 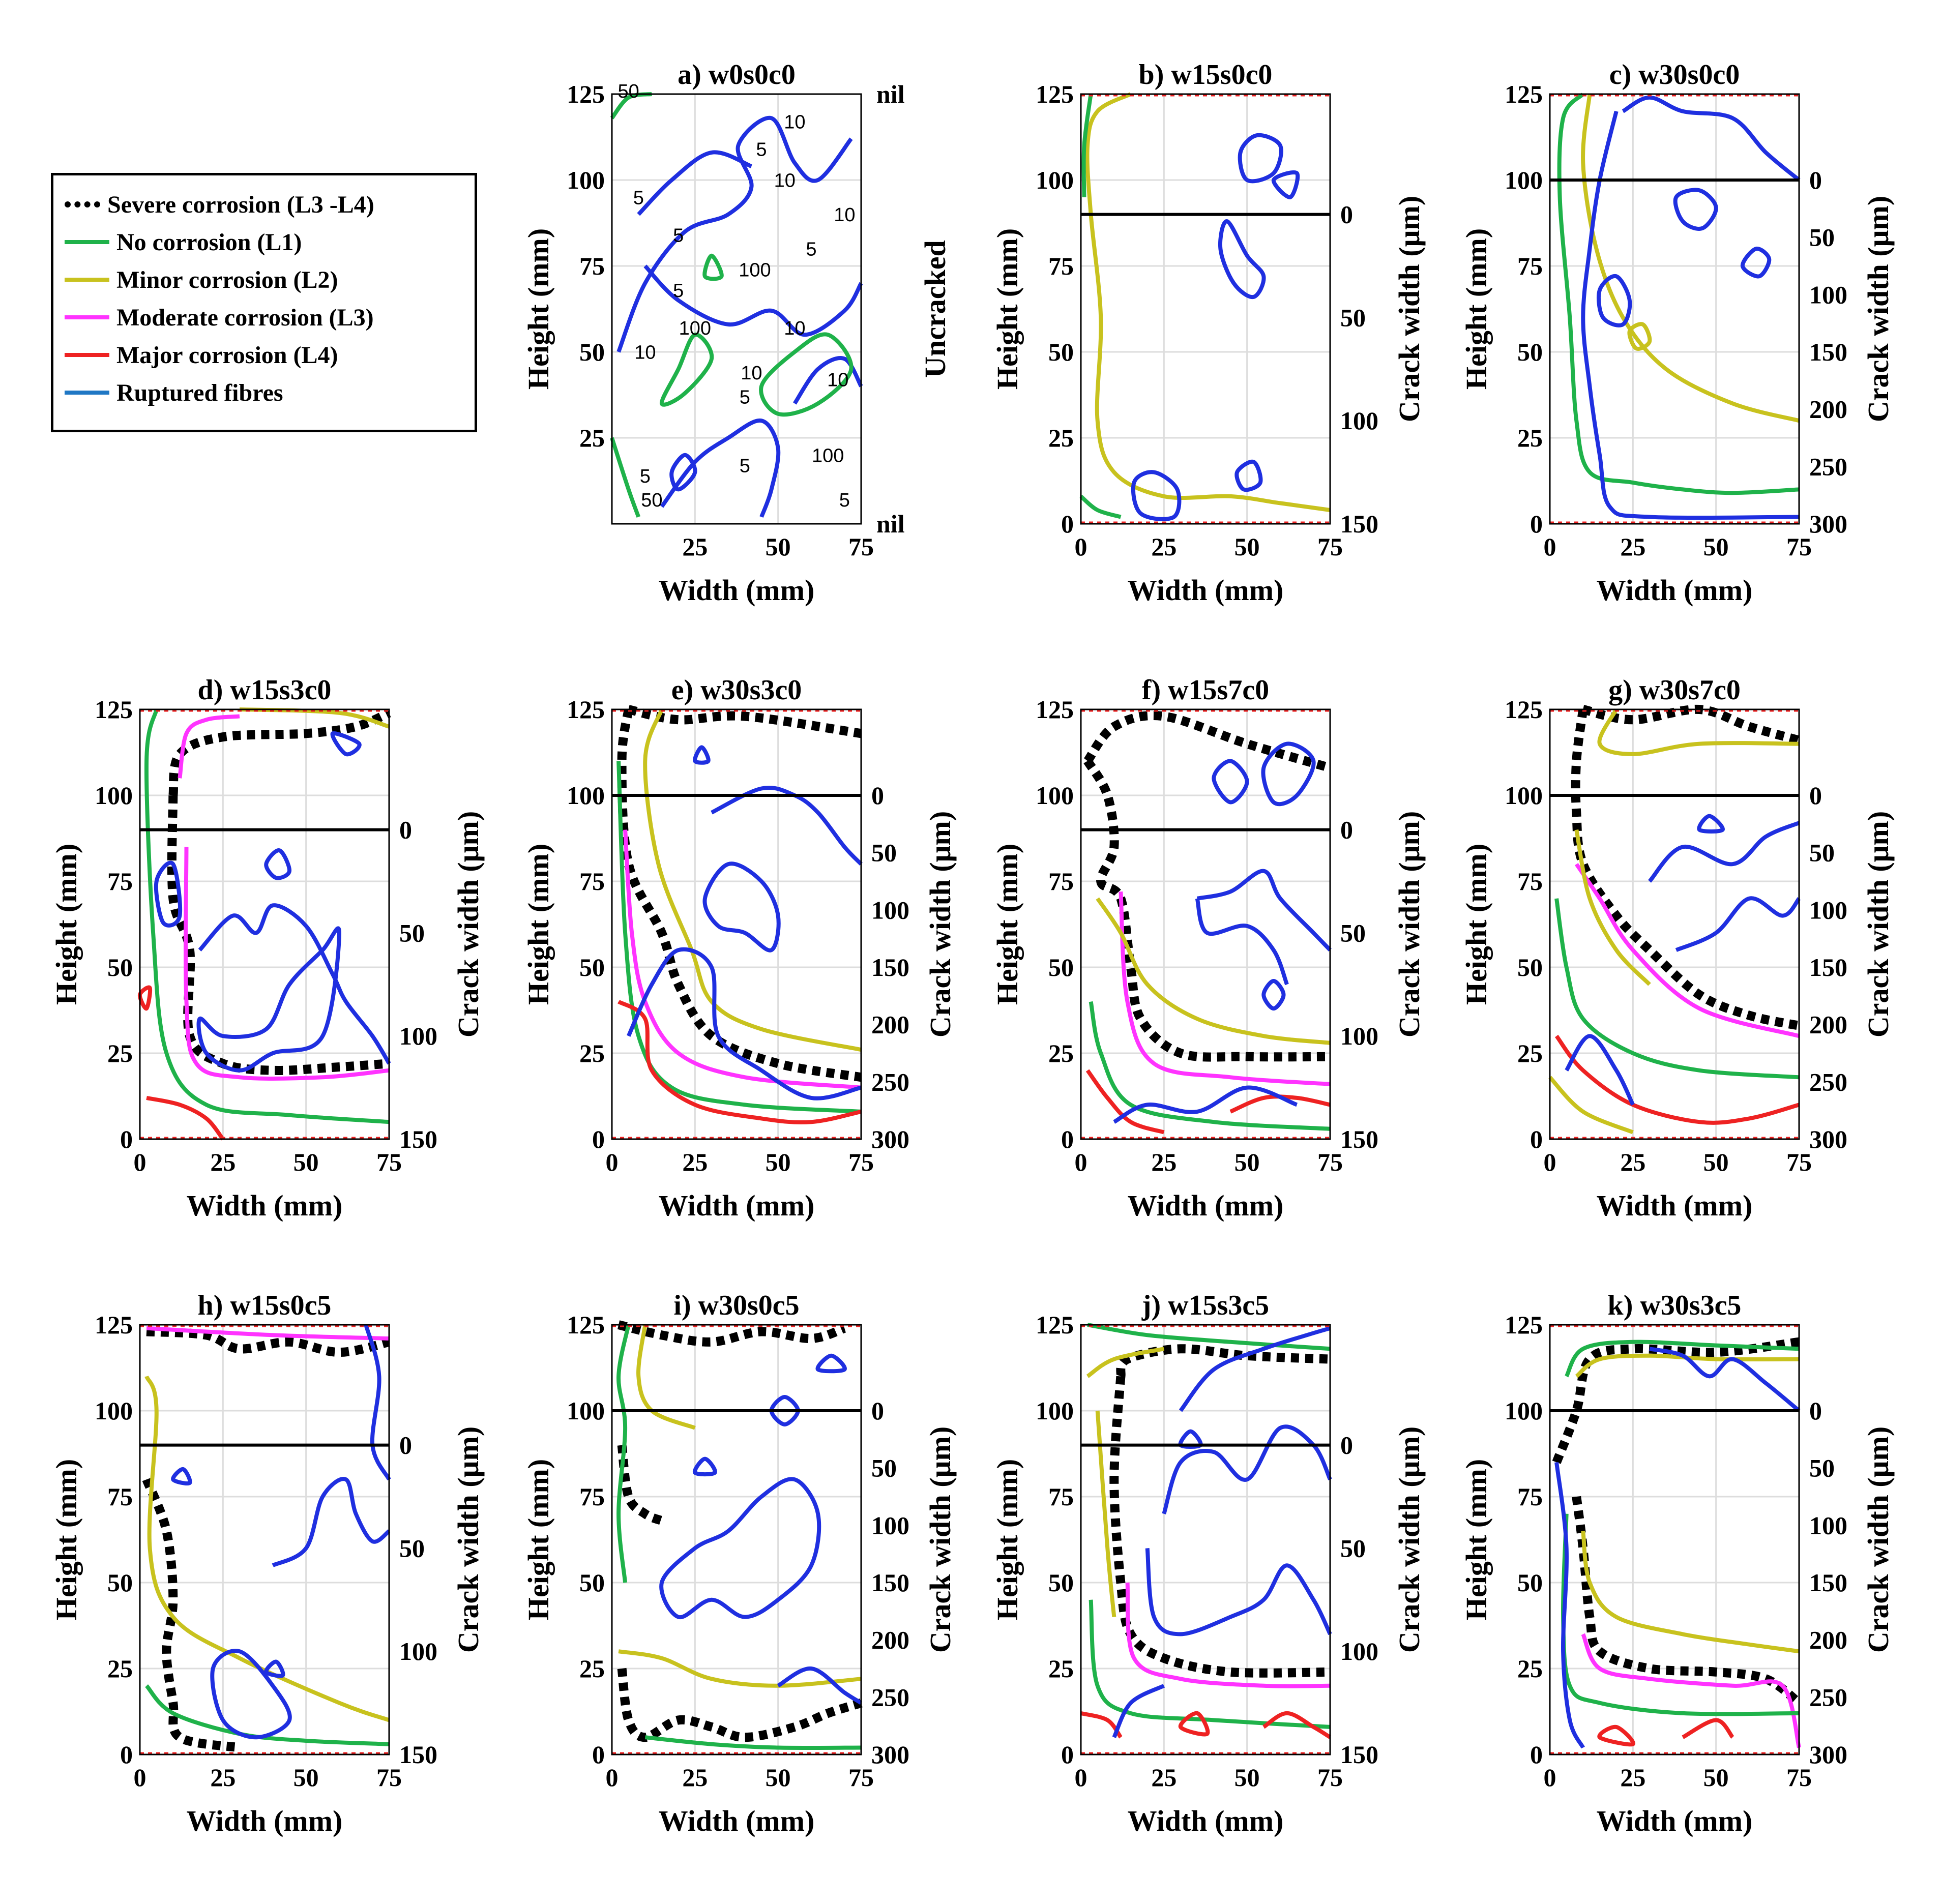 I want to click on right-label-j: Crack width (μm), so click(x=1409, y=1539).